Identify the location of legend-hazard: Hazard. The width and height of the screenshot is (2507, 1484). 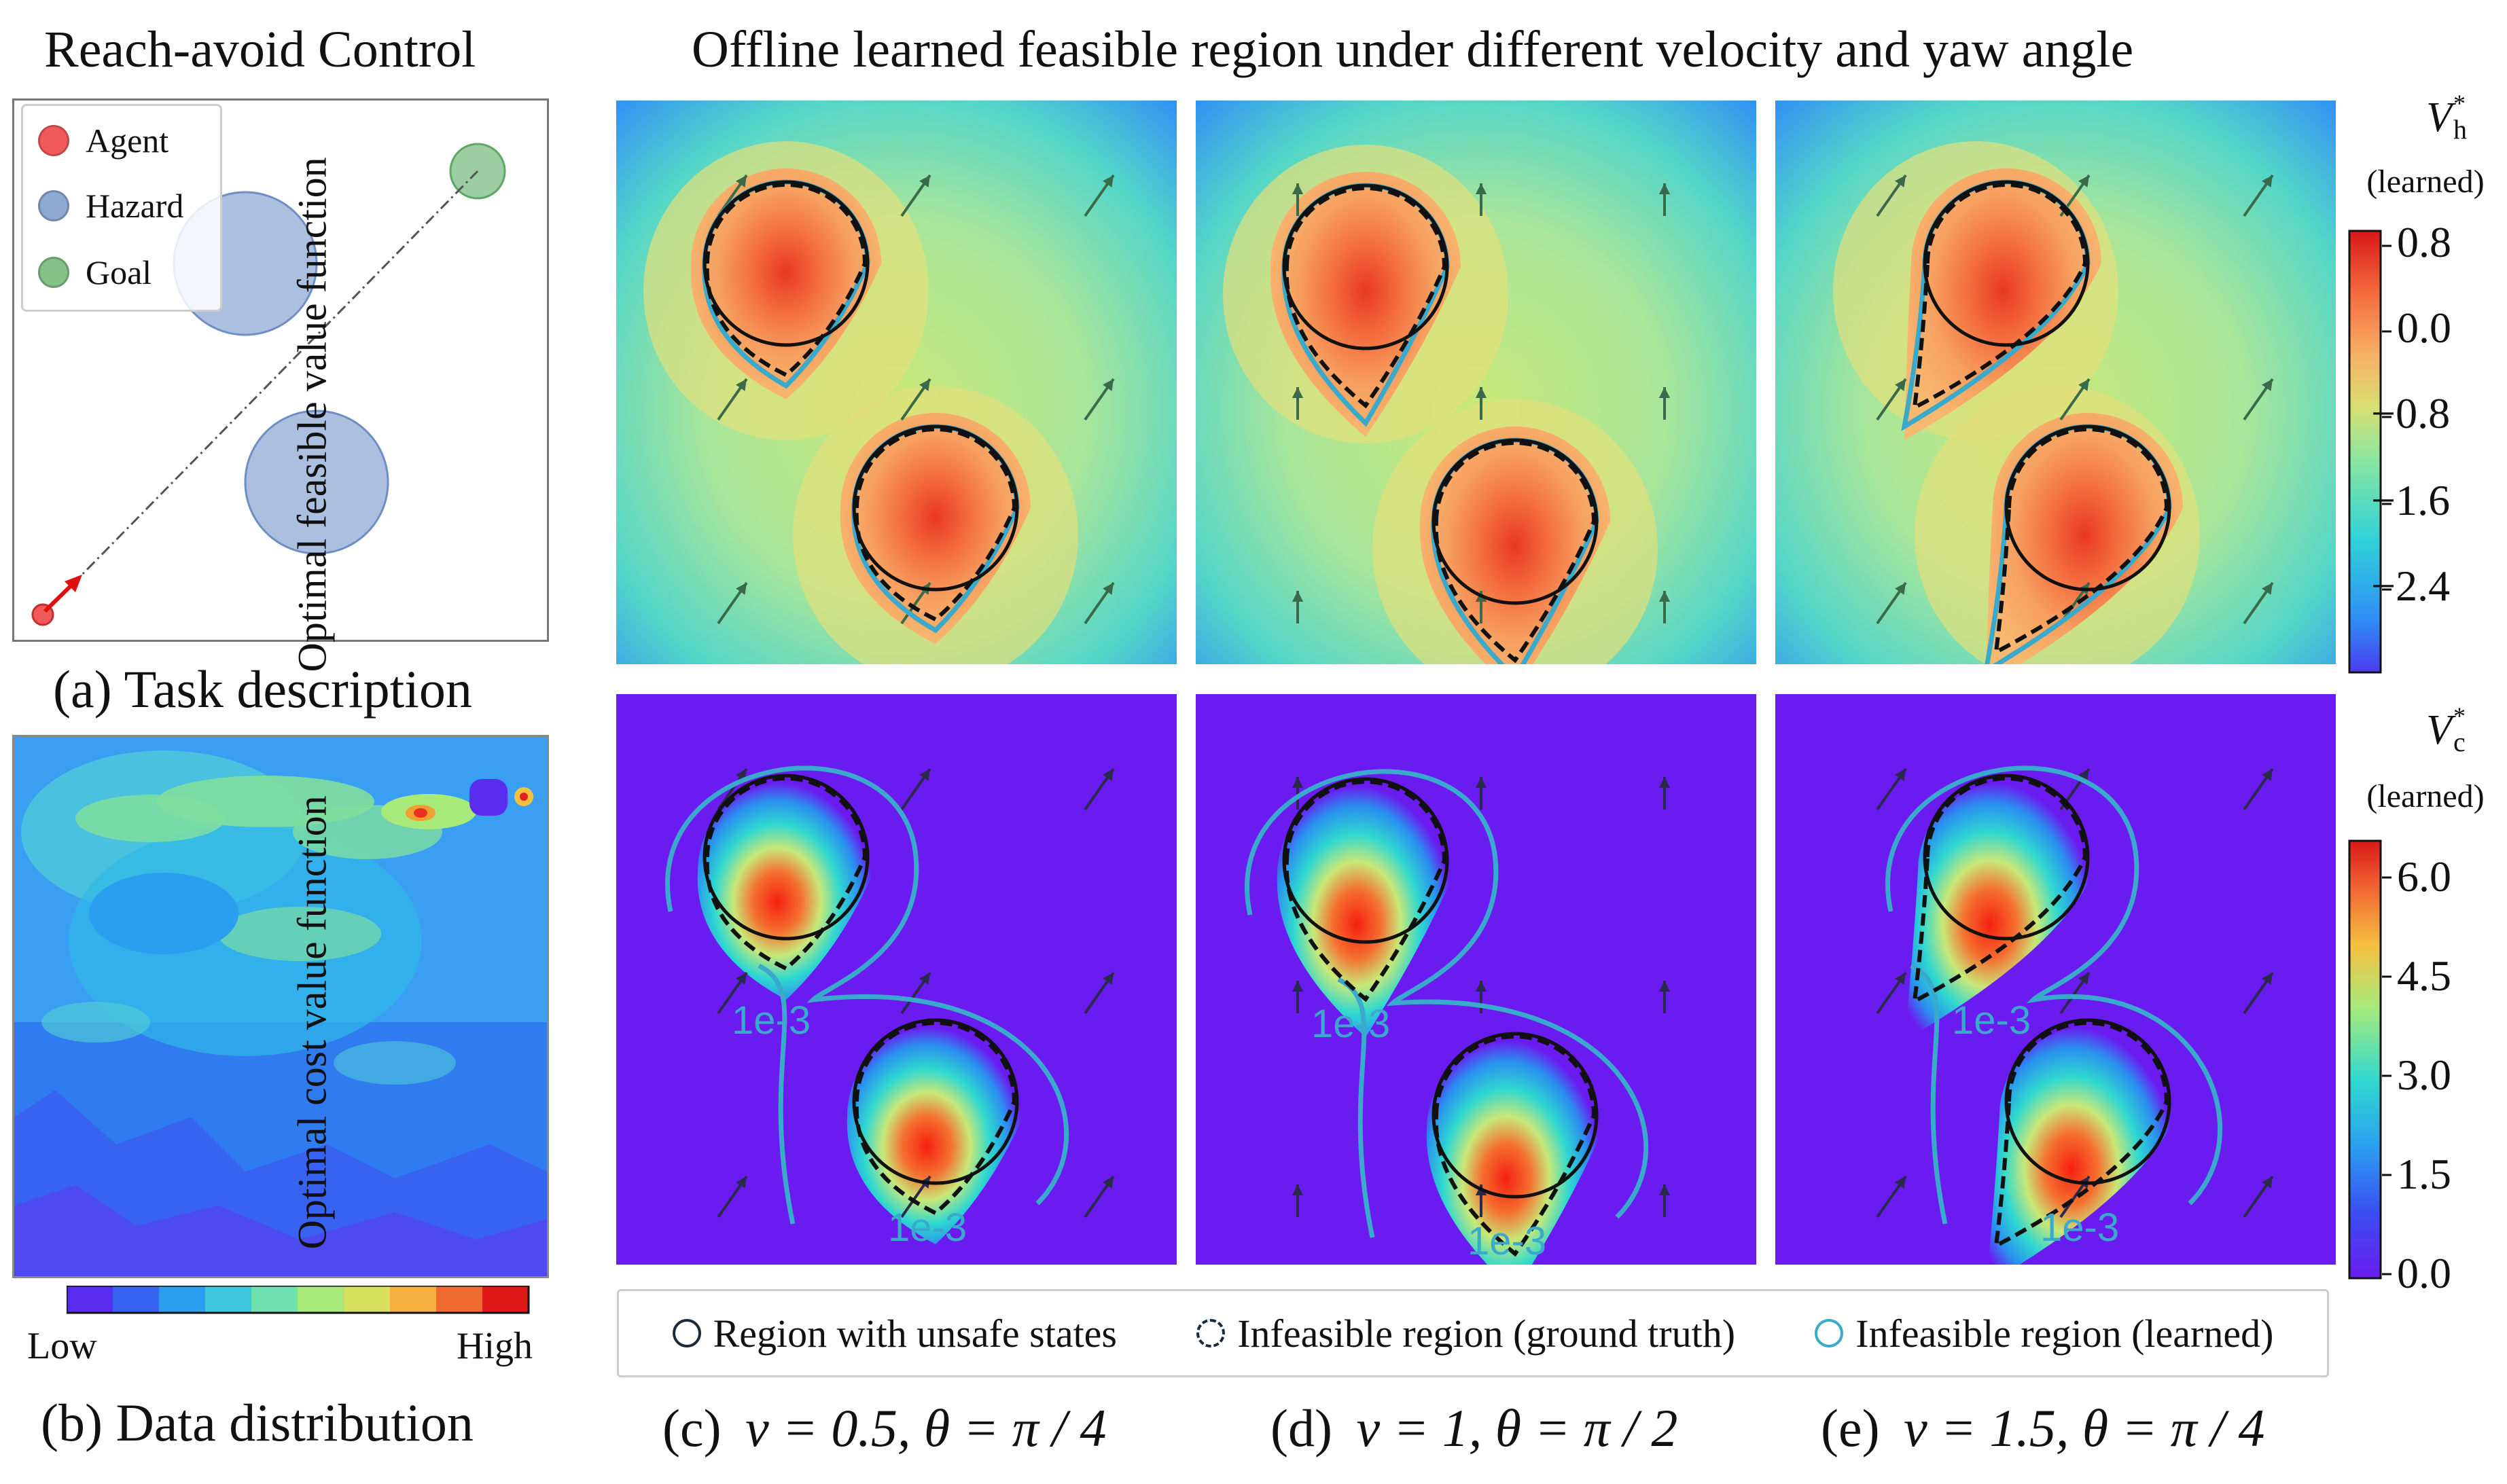
(110, 205).